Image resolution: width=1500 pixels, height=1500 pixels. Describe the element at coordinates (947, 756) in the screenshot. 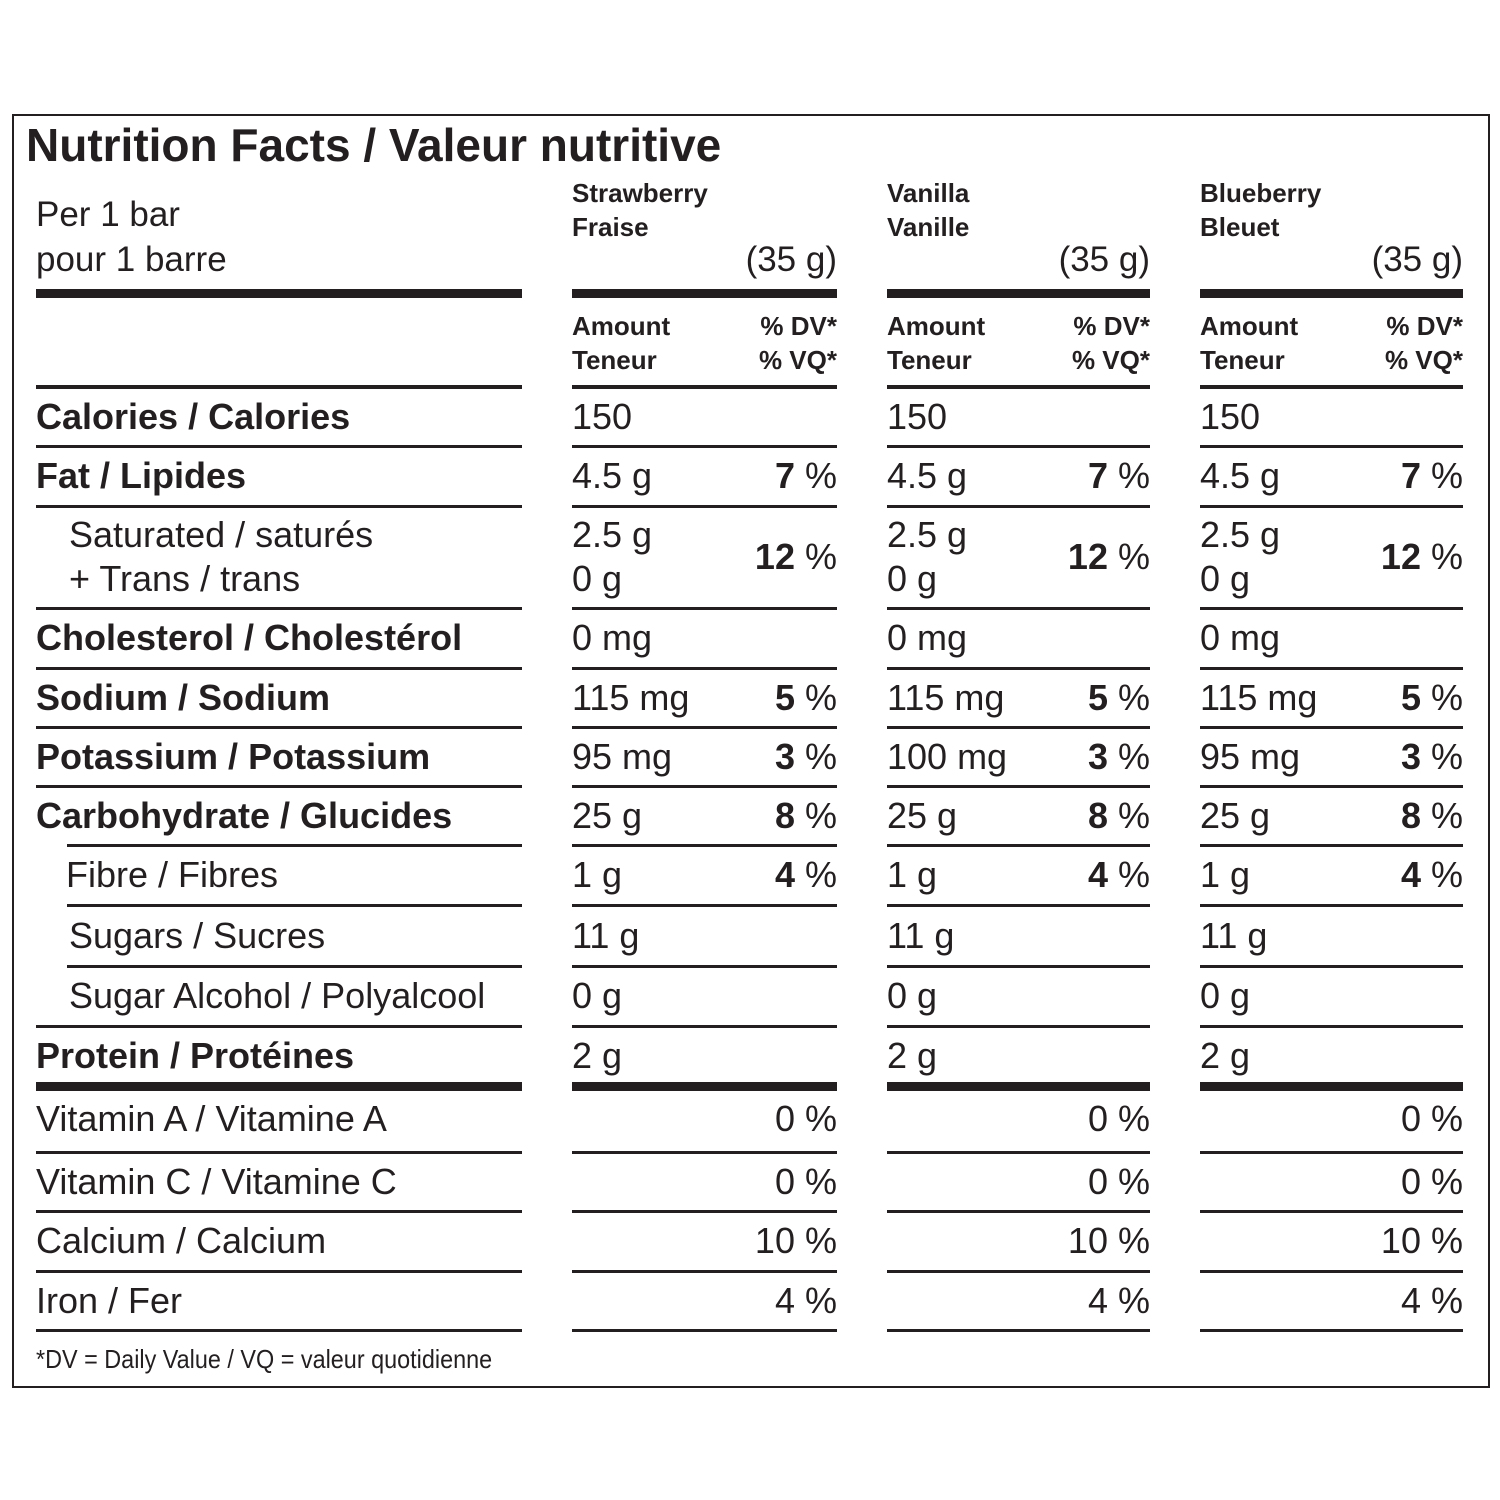

I see `amount-value: 100 mg` at that location.